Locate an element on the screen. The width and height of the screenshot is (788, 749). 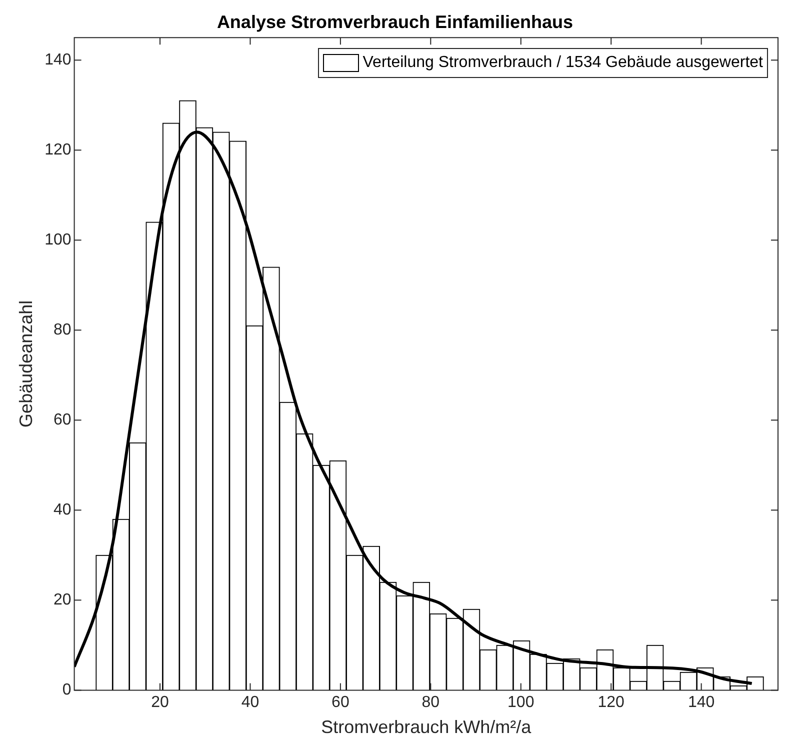
chart-title: Analyse Stromverbrauch Einfamilienhaus is located at coordinates (395, 22).